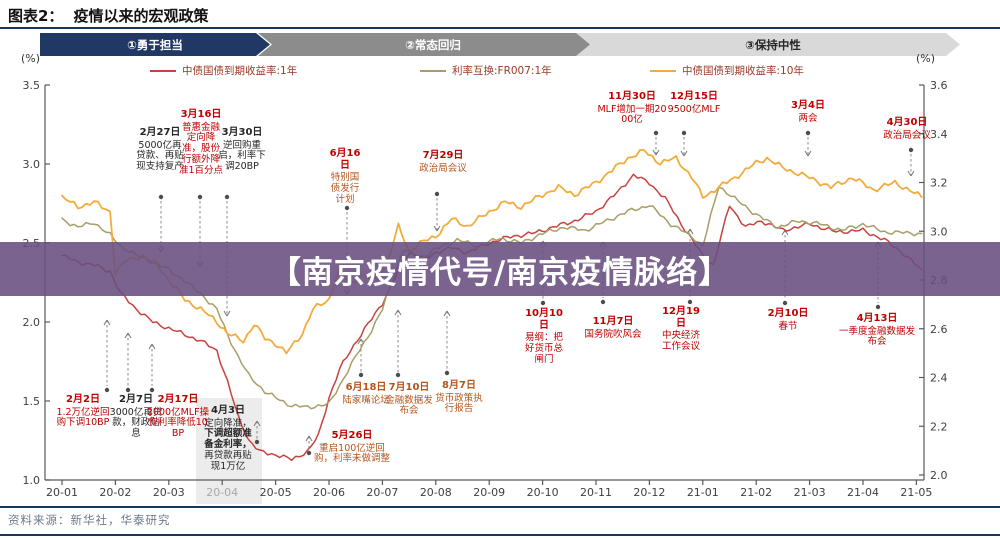 The height and width of the screenshot is (538, 1000). Describe the element at coordinates (939, 426) in the screenshot. I see `svg-text: 2.2` at that location.